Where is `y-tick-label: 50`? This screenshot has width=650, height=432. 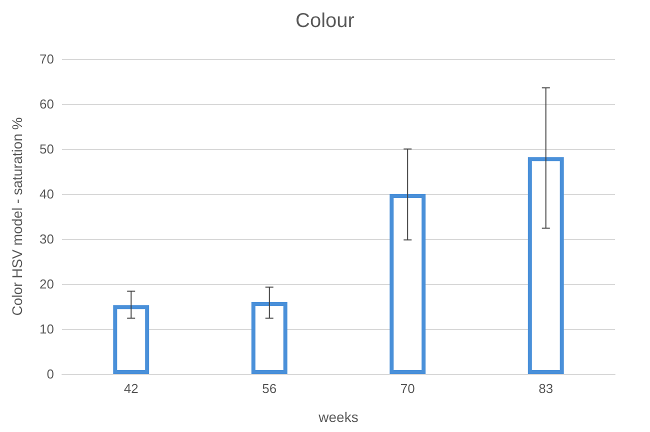
y-tick-label: 50 is located at coordinates (47, 149).